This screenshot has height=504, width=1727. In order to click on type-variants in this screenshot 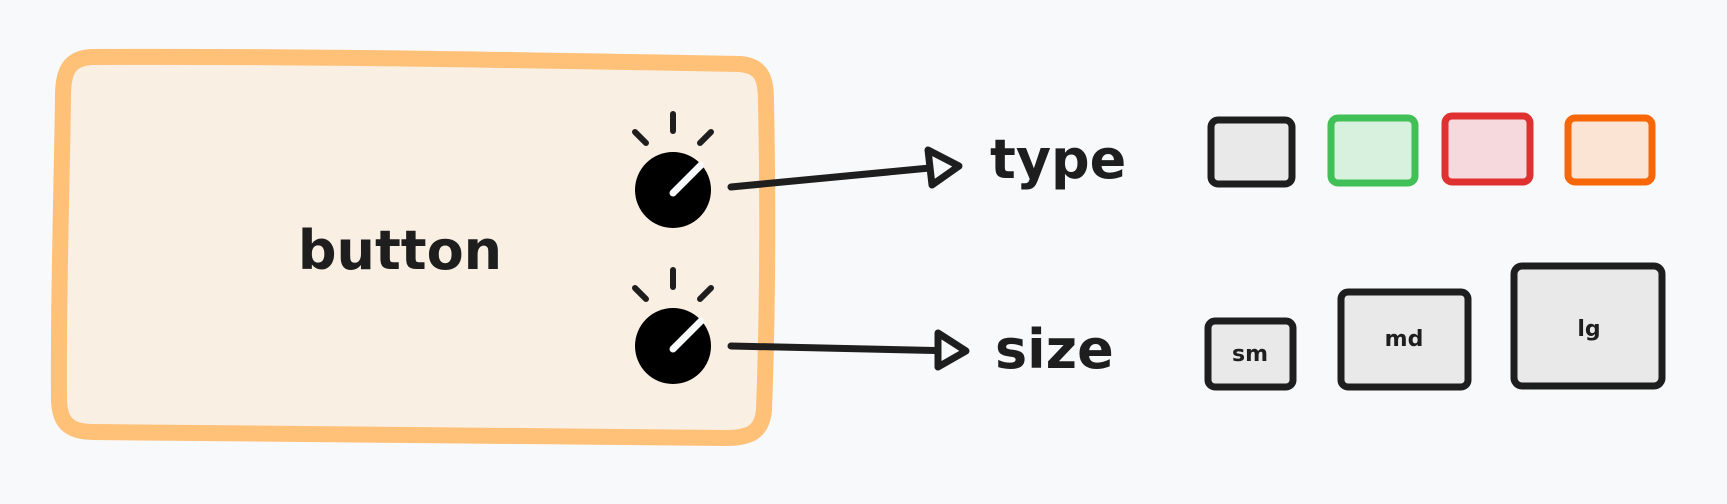, I will do `click(1431, 150)`.